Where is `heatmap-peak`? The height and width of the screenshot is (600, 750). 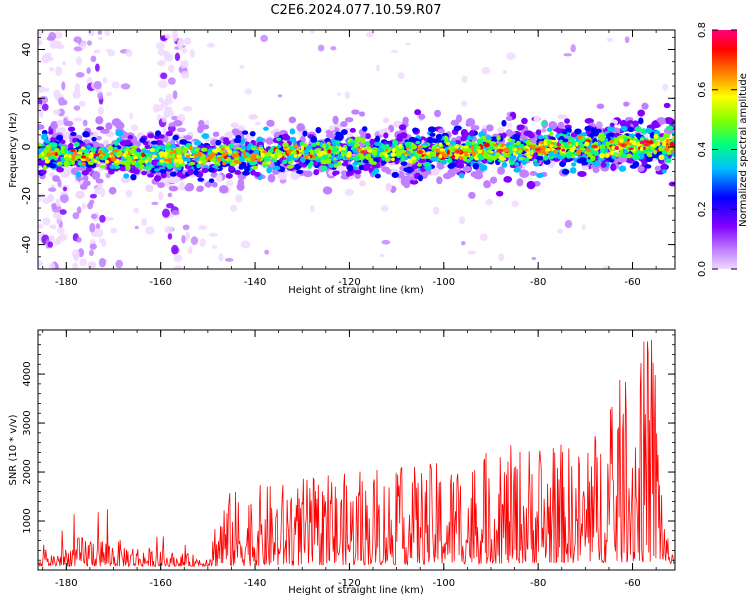
heatmap-peak is located at coordinates (500, 150).